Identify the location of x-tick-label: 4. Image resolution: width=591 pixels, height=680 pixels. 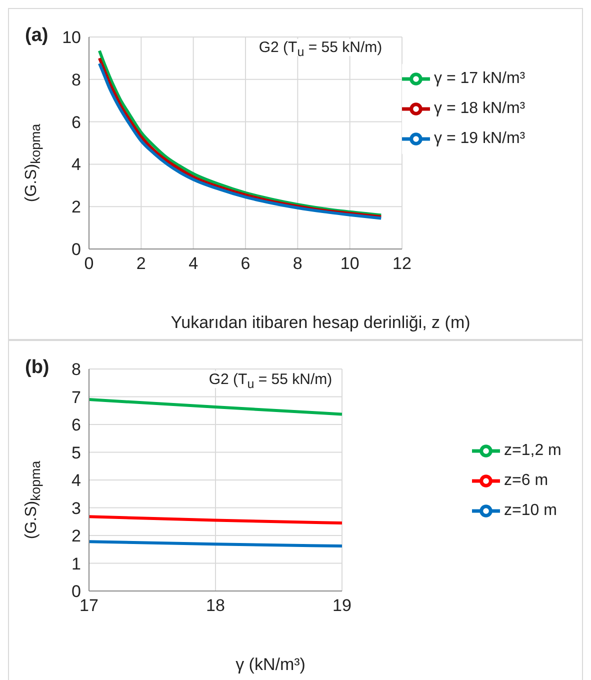
(193, 264).